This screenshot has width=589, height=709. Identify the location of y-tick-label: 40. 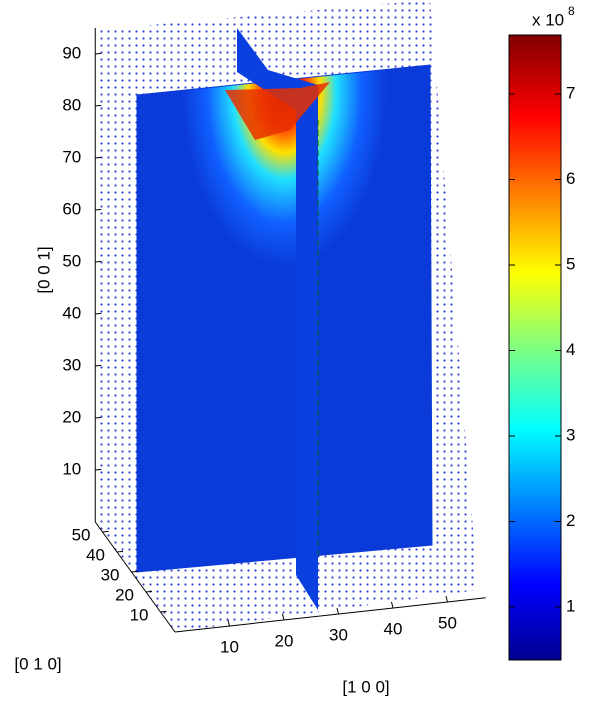
(95, 554).